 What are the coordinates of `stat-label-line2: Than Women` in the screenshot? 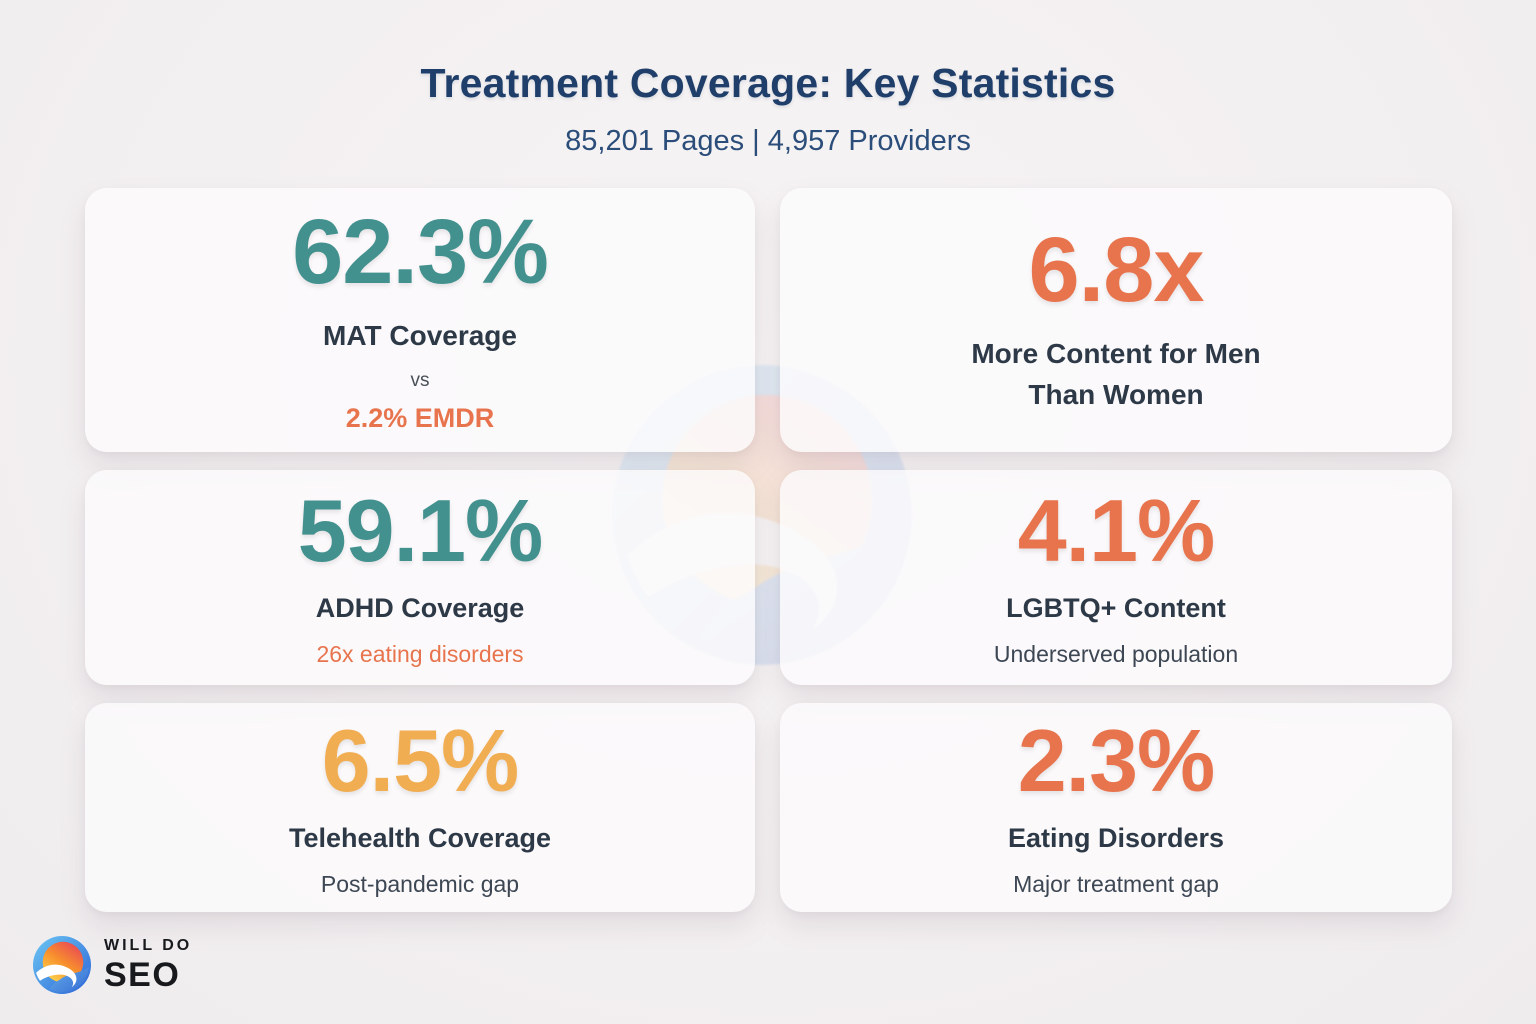 It's located at (1116, 394).